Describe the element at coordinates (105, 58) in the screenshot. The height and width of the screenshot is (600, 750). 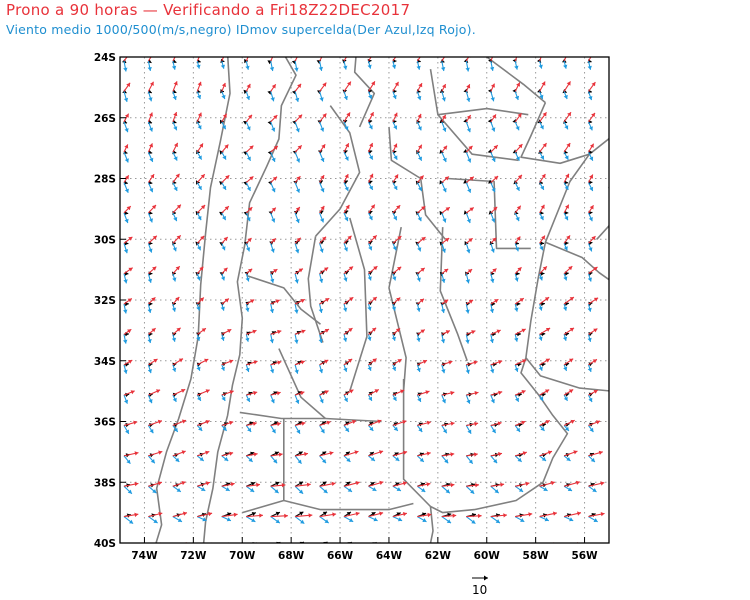
I see `y-tick-label: 24S` at that location.